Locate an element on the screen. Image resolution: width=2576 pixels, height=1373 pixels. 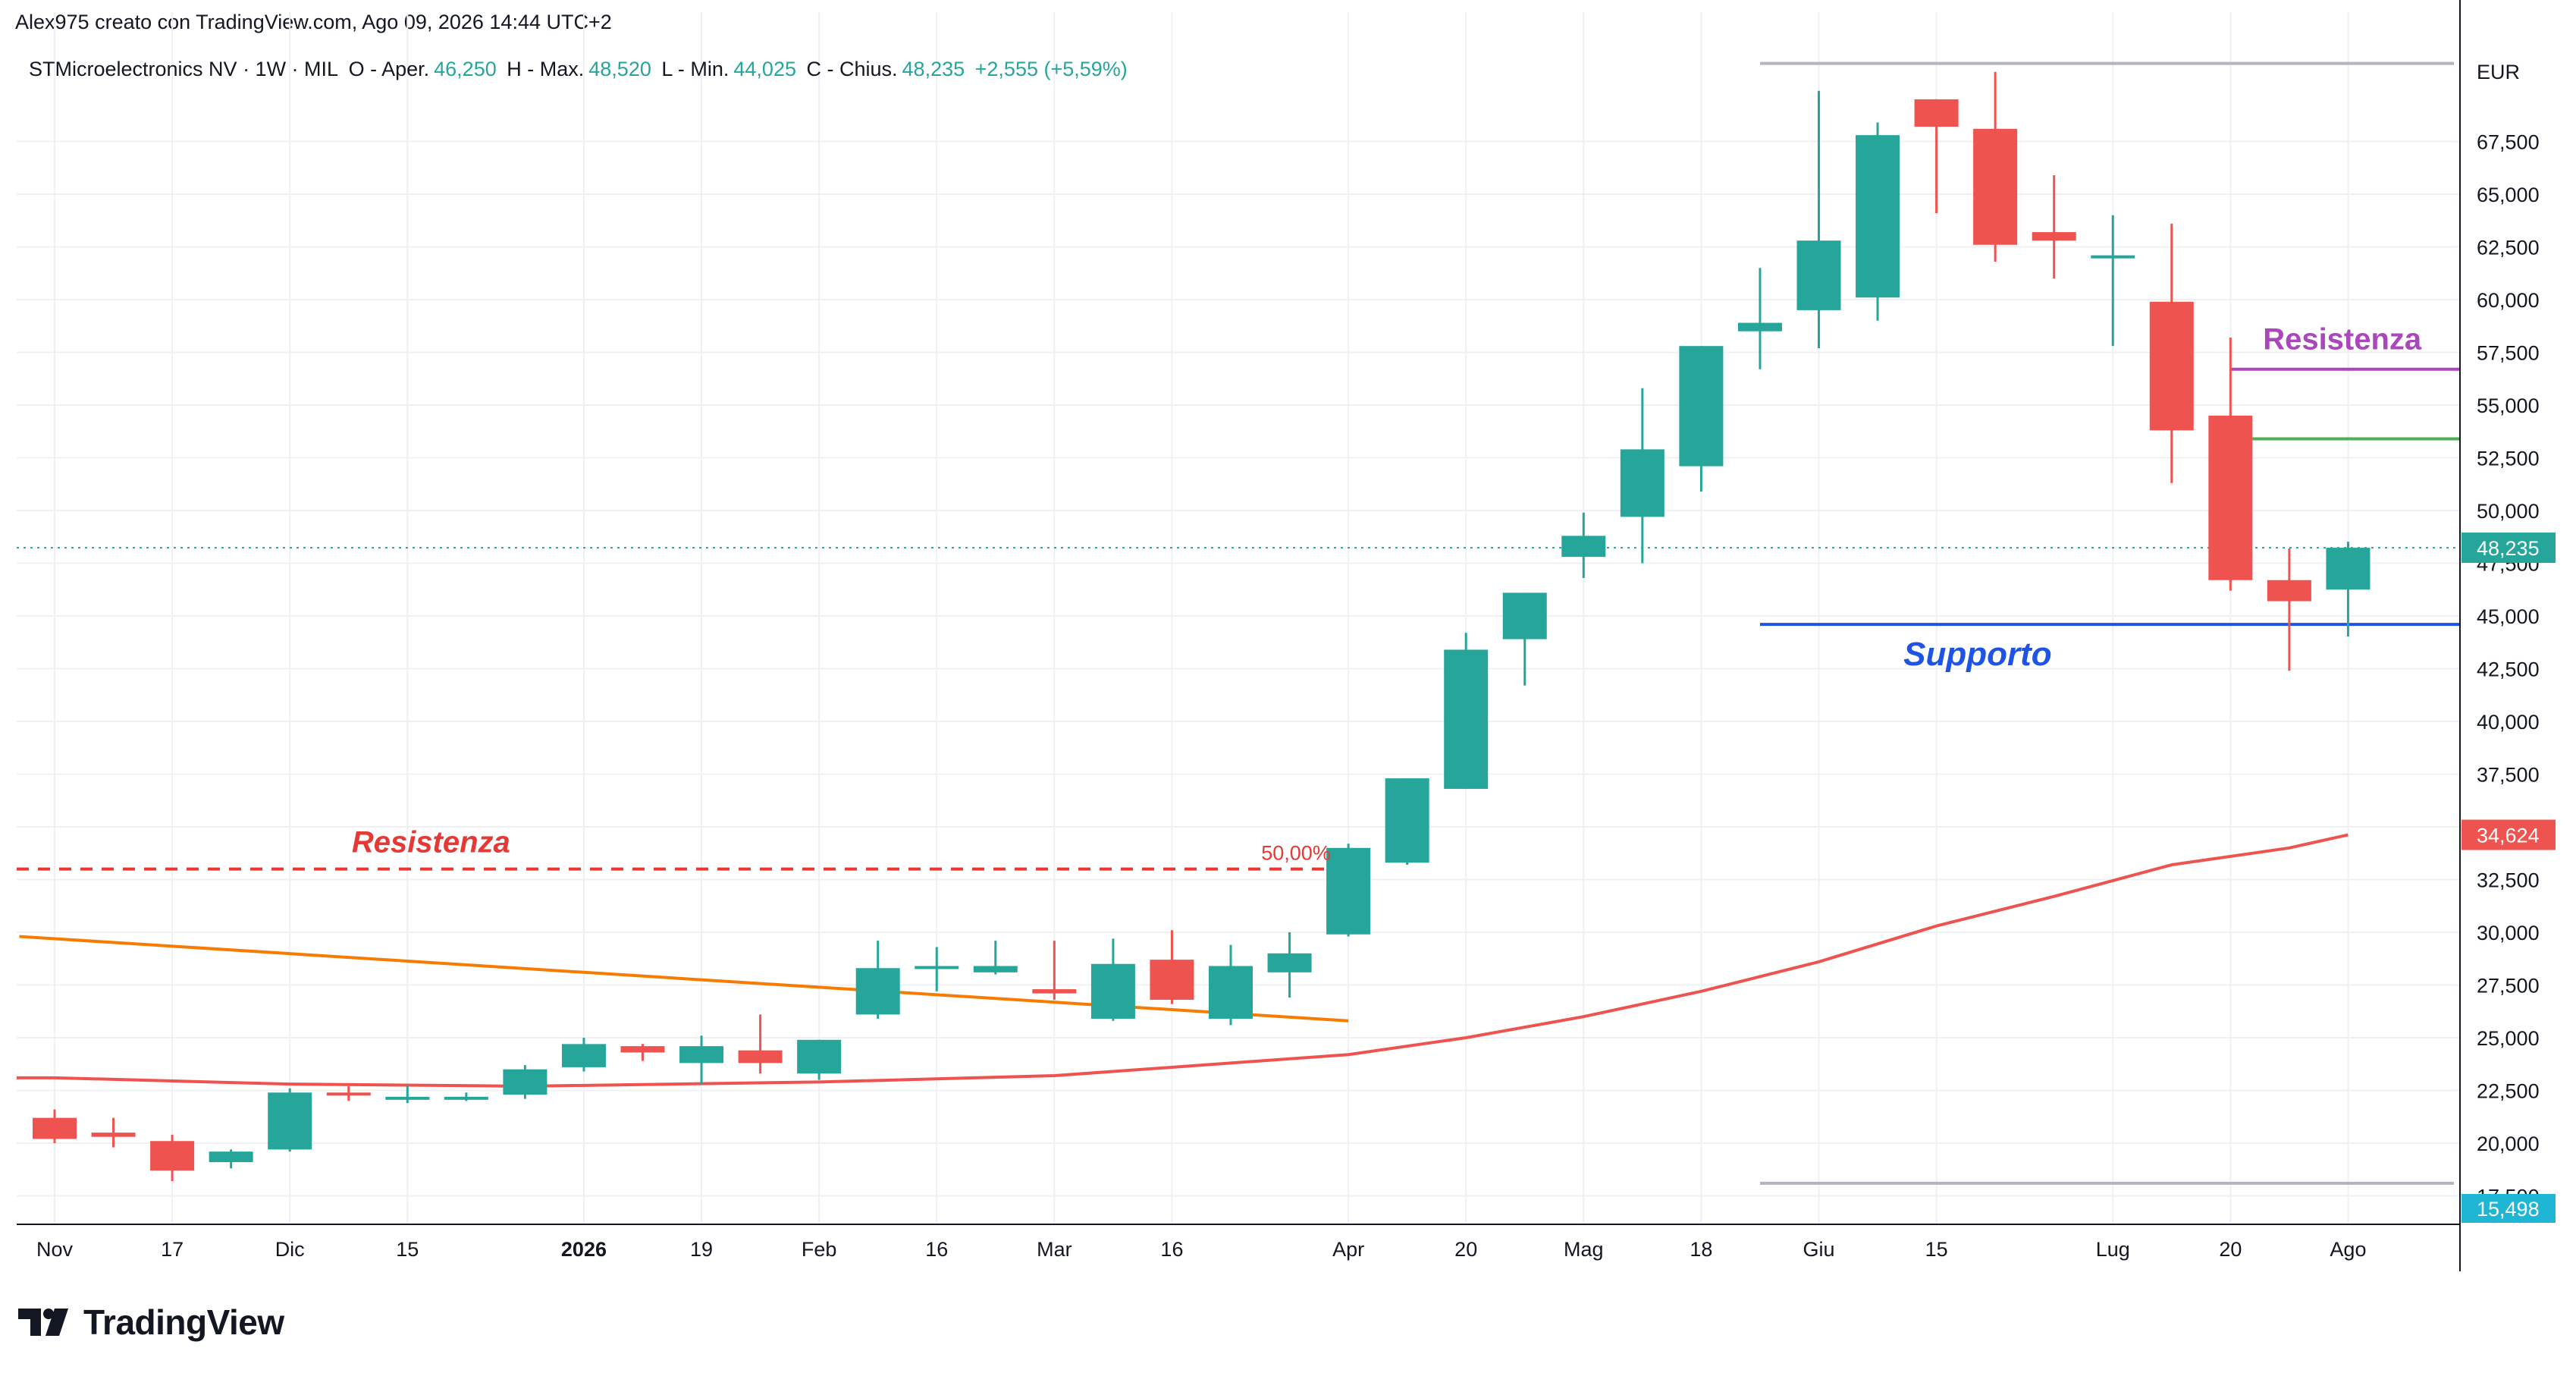
last-price-tag-text: 48,235 is located at coordinates (2508, 548).